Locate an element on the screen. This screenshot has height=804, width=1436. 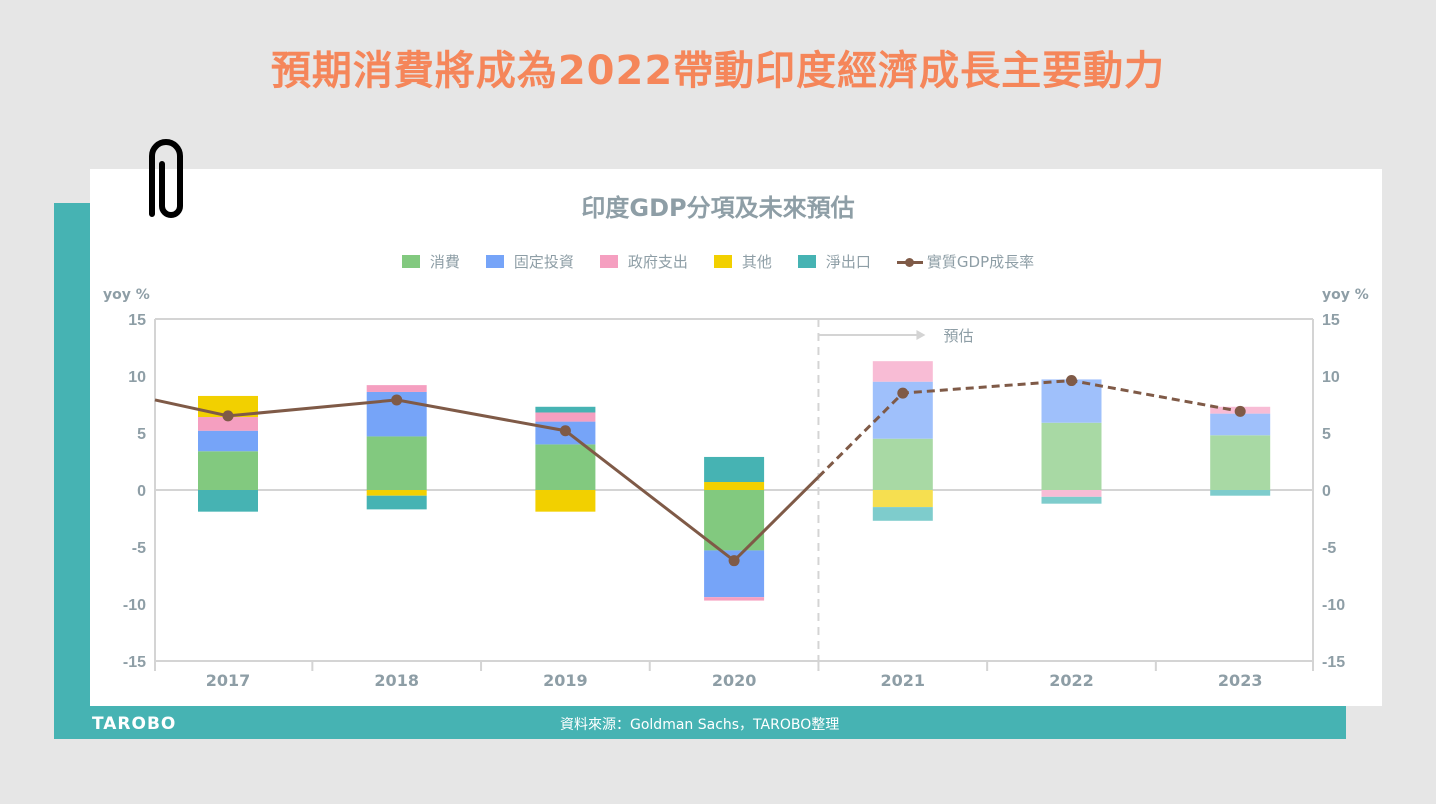
legend-label: 淨出口 is located at coordinates (848, 262).